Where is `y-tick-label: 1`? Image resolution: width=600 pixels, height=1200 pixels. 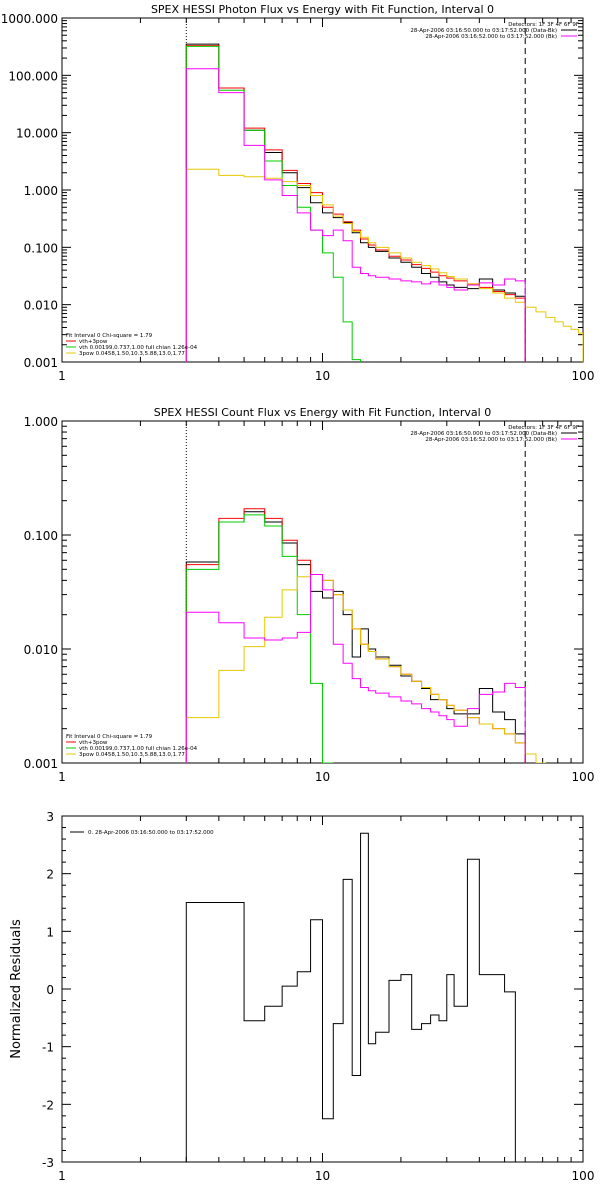
y-tick-label: 1 is located at coordinates (50, 932).